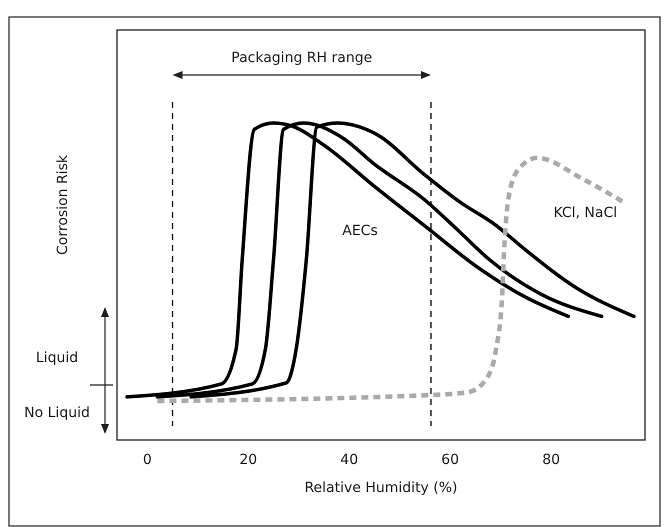  Describe the element at coordinates (551, 460) in the screenshot. I see `x-tick-label: 80` at that location.